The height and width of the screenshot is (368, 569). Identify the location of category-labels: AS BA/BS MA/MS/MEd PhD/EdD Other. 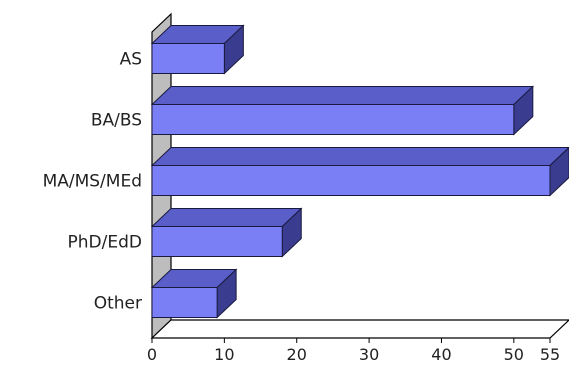
(92, 182).